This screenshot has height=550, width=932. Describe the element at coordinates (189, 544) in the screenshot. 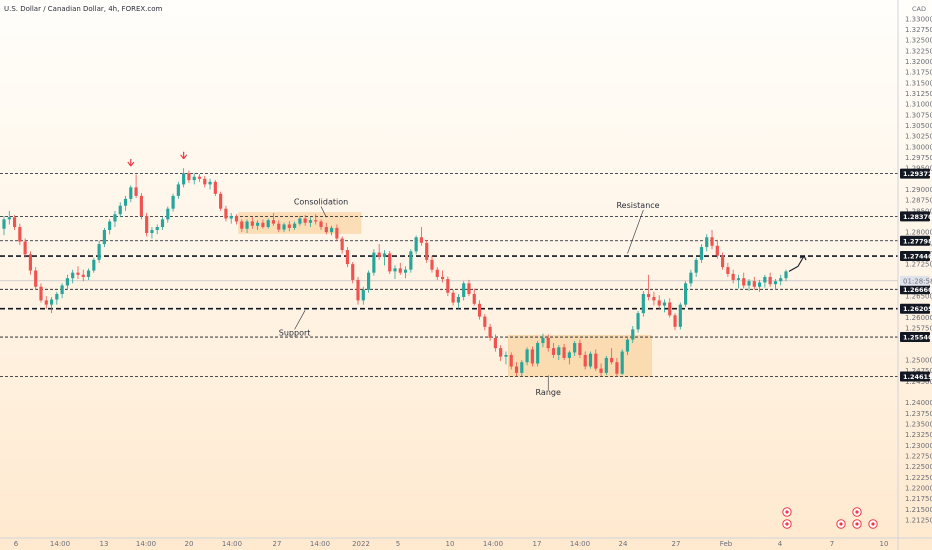

I see `x-tick-label: 20` at that location.